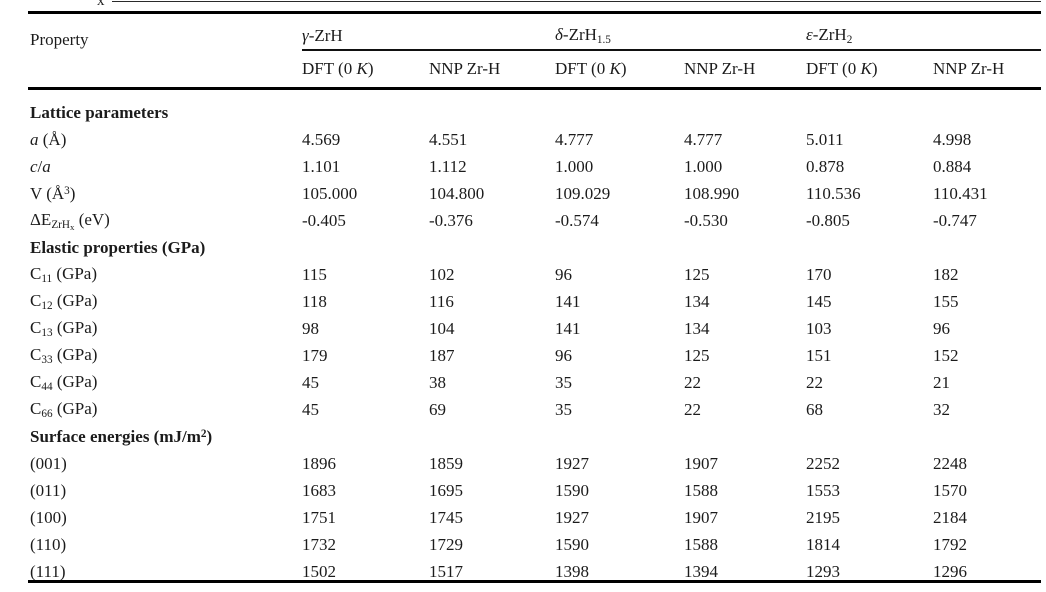 This screenshot has width=1046, height=592. I want to click on table-bottom-rule, so click(534, 581).